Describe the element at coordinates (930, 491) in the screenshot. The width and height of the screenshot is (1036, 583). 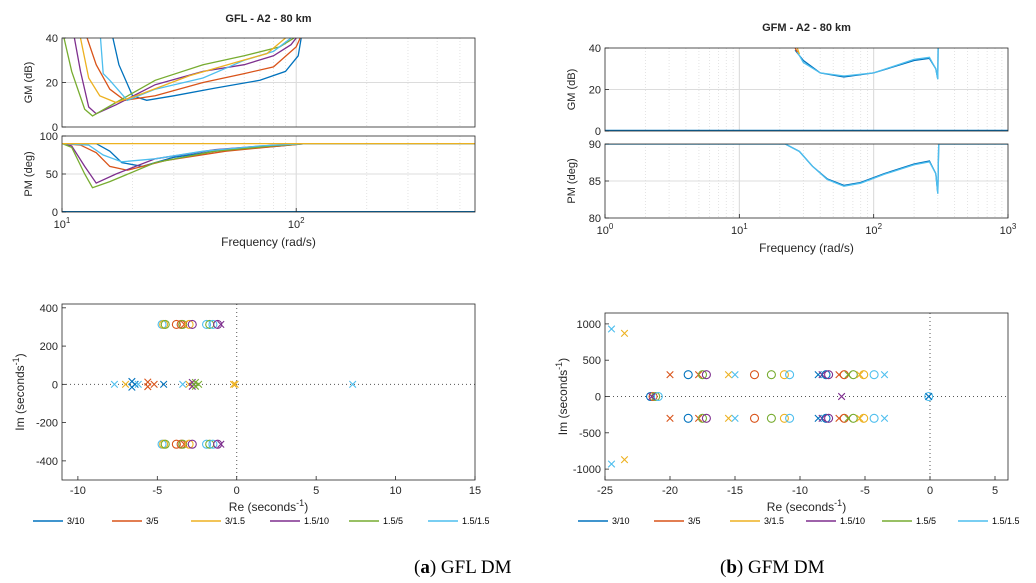
I see `gfm-pzmap-xtick-label: 0` at that location.